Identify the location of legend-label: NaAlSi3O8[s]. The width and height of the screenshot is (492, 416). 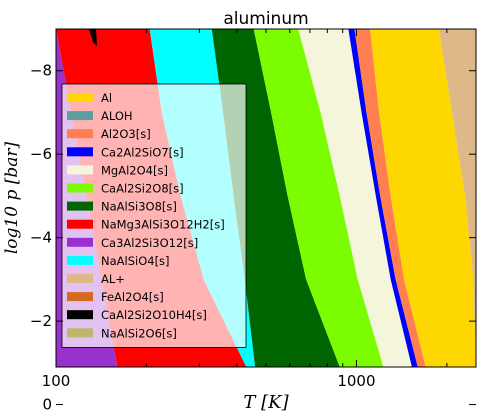
(139, 207).